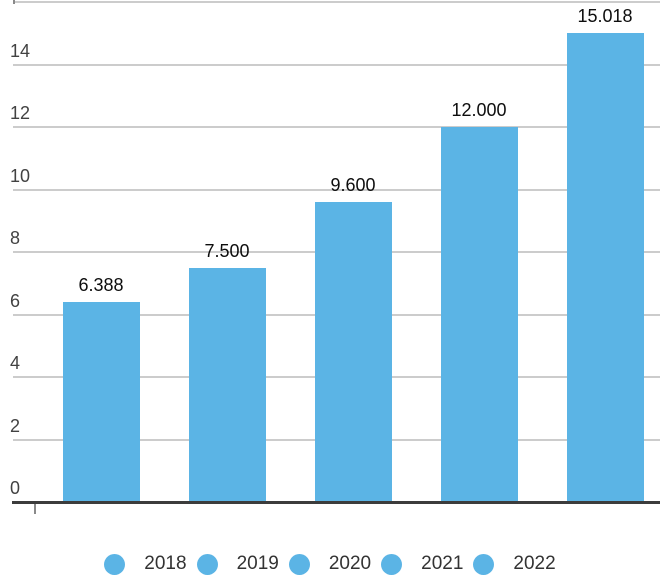 This screenshot has width=660, height=586. Describe the element at coordinates (15, 425) in the screenshot. I see `y-axis-label-2: 2` at that location.